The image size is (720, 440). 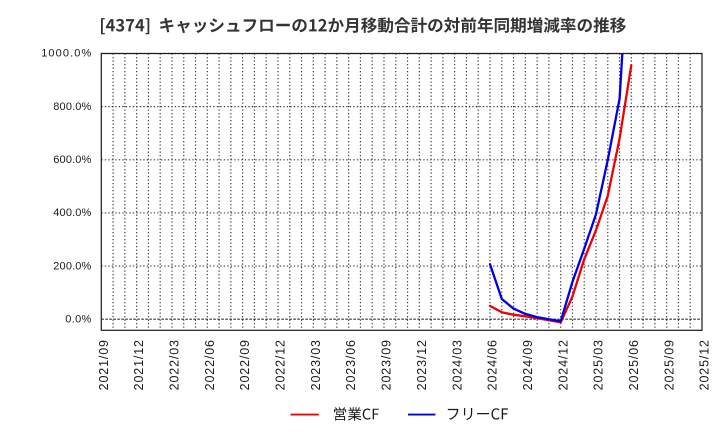 What do you see at coordinates (72, 266) in the screenshot?
I see `svg-text: 200.0%` at bounding box center [72, 266].